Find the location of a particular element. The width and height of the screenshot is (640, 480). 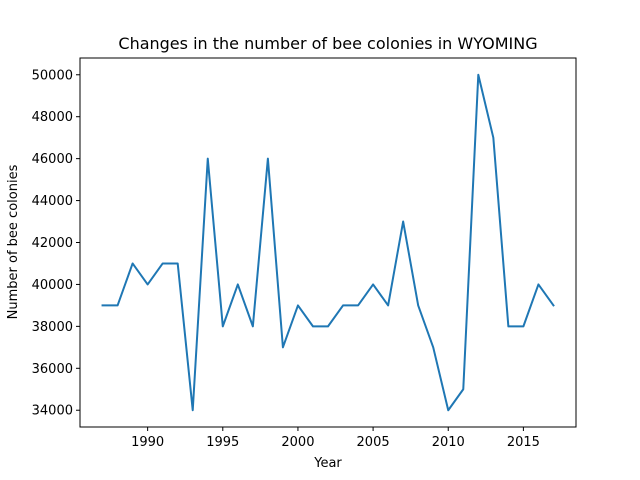

y-tick-label: 48000 is located at coordinates (52, 117).